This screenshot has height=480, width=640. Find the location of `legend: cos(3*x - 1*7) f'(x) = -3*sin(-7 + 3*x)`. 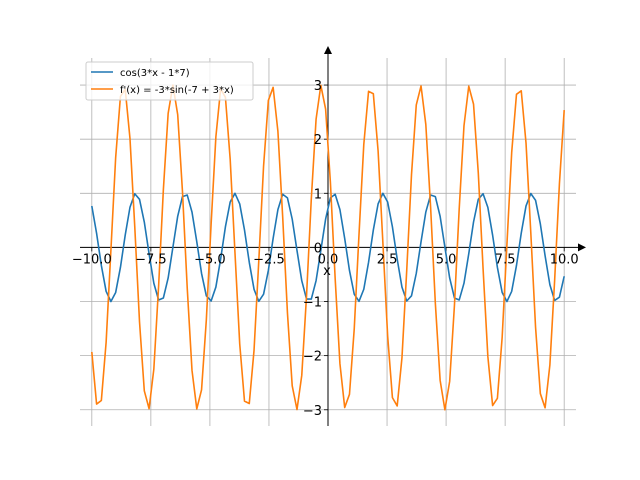

legend: cos(3*x - 1*7) f'(x) = -3*sin(-7 + 3*x) is located at coordinates (169, 81).